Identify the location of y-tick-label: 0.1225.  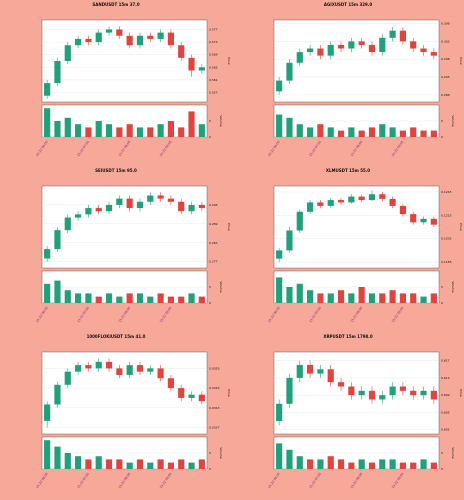
(446, 215).